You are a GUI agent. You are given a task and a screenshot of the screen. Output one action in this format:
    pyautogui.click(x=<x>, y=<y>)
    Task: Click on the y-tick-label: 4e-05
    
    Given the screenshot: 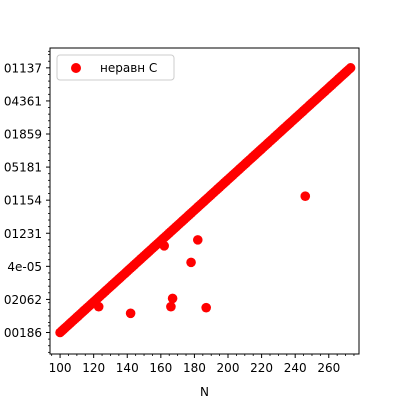 What is the action you would take?
    pyautogui.click(x=24, y=267)
    